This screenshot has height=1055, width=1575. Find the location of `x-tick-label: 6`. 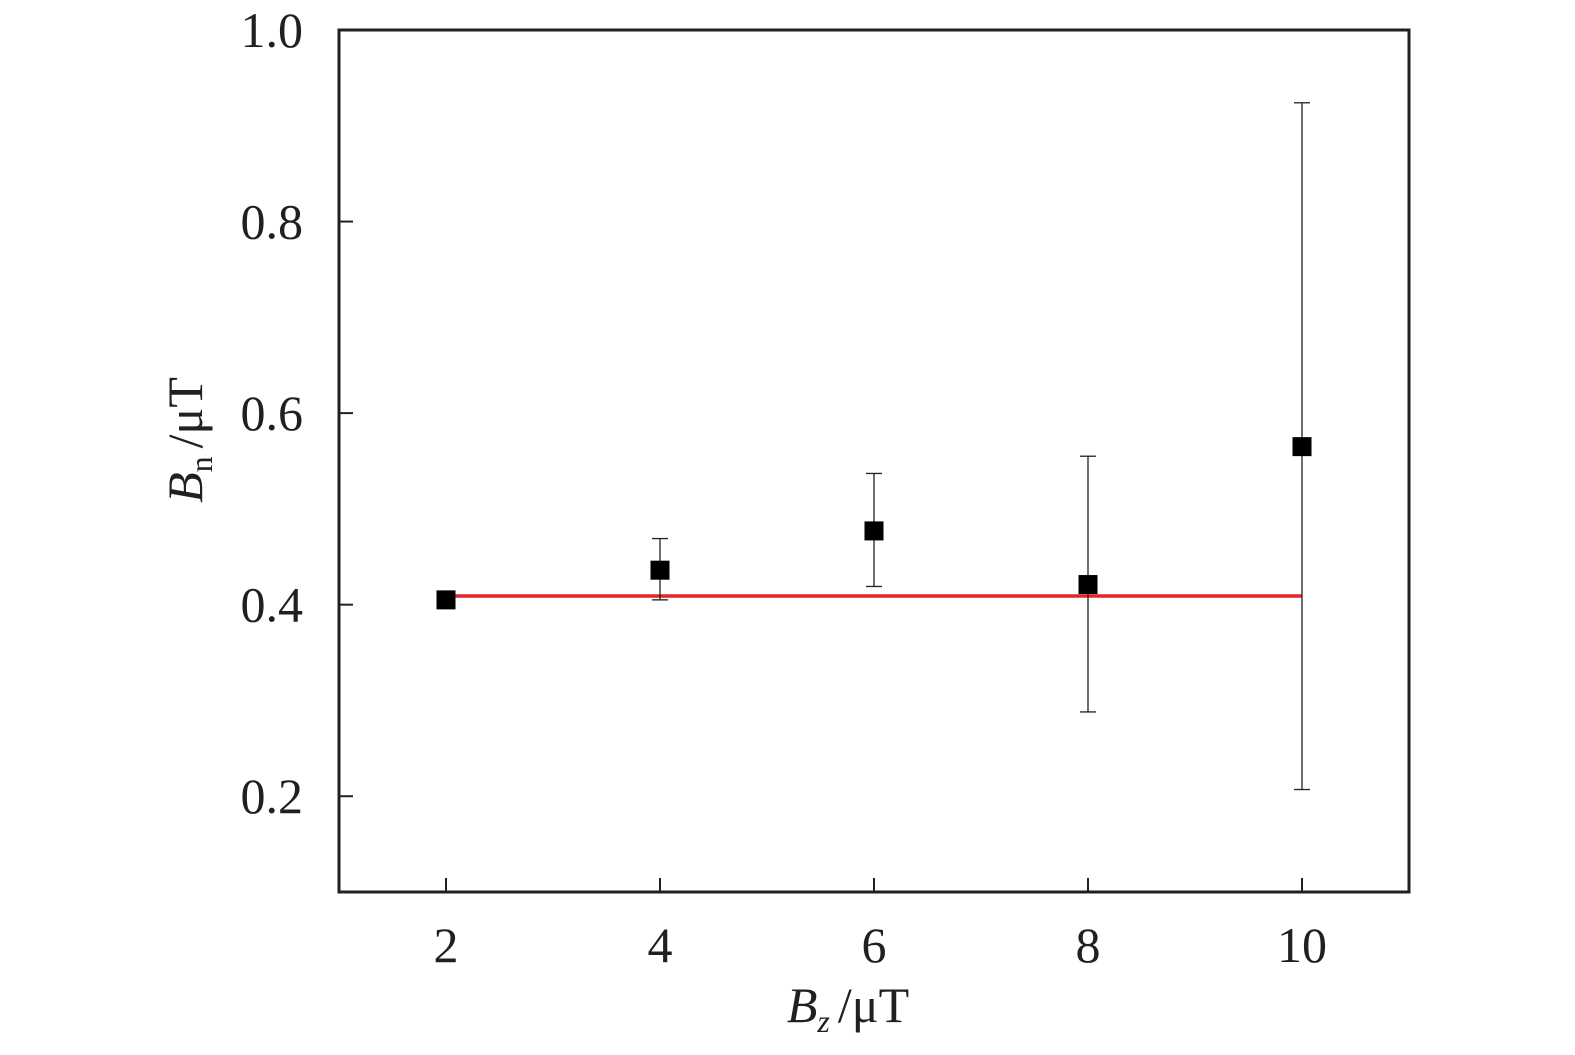

x-tick-label: 6 is located at coordinates (874, 945).